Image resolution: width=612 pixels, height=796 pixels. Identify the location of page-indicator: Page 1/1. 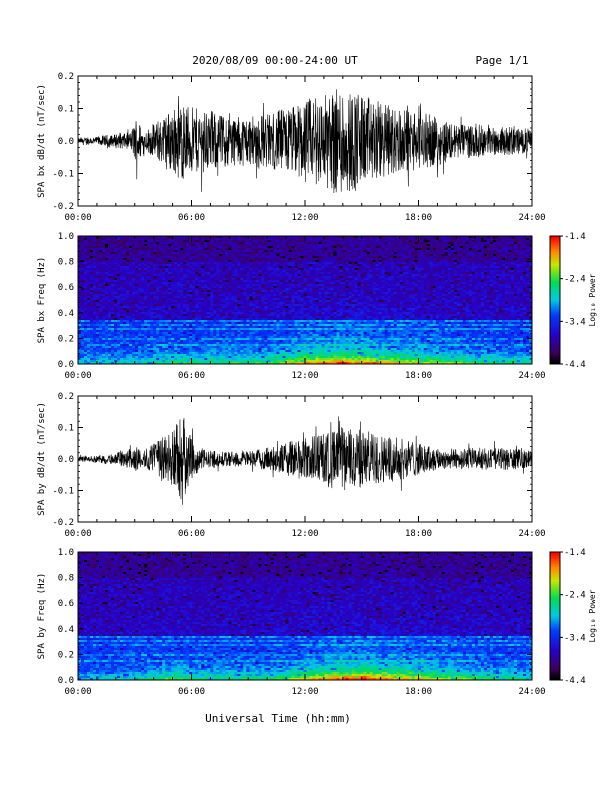
(502, 60).